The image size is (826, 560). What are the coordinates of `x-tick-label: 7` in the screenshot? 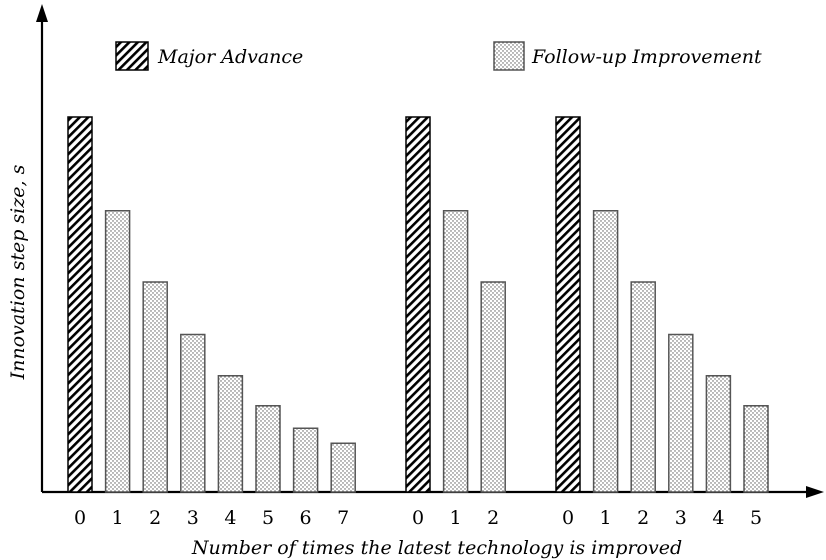 It's located at (343, 518).